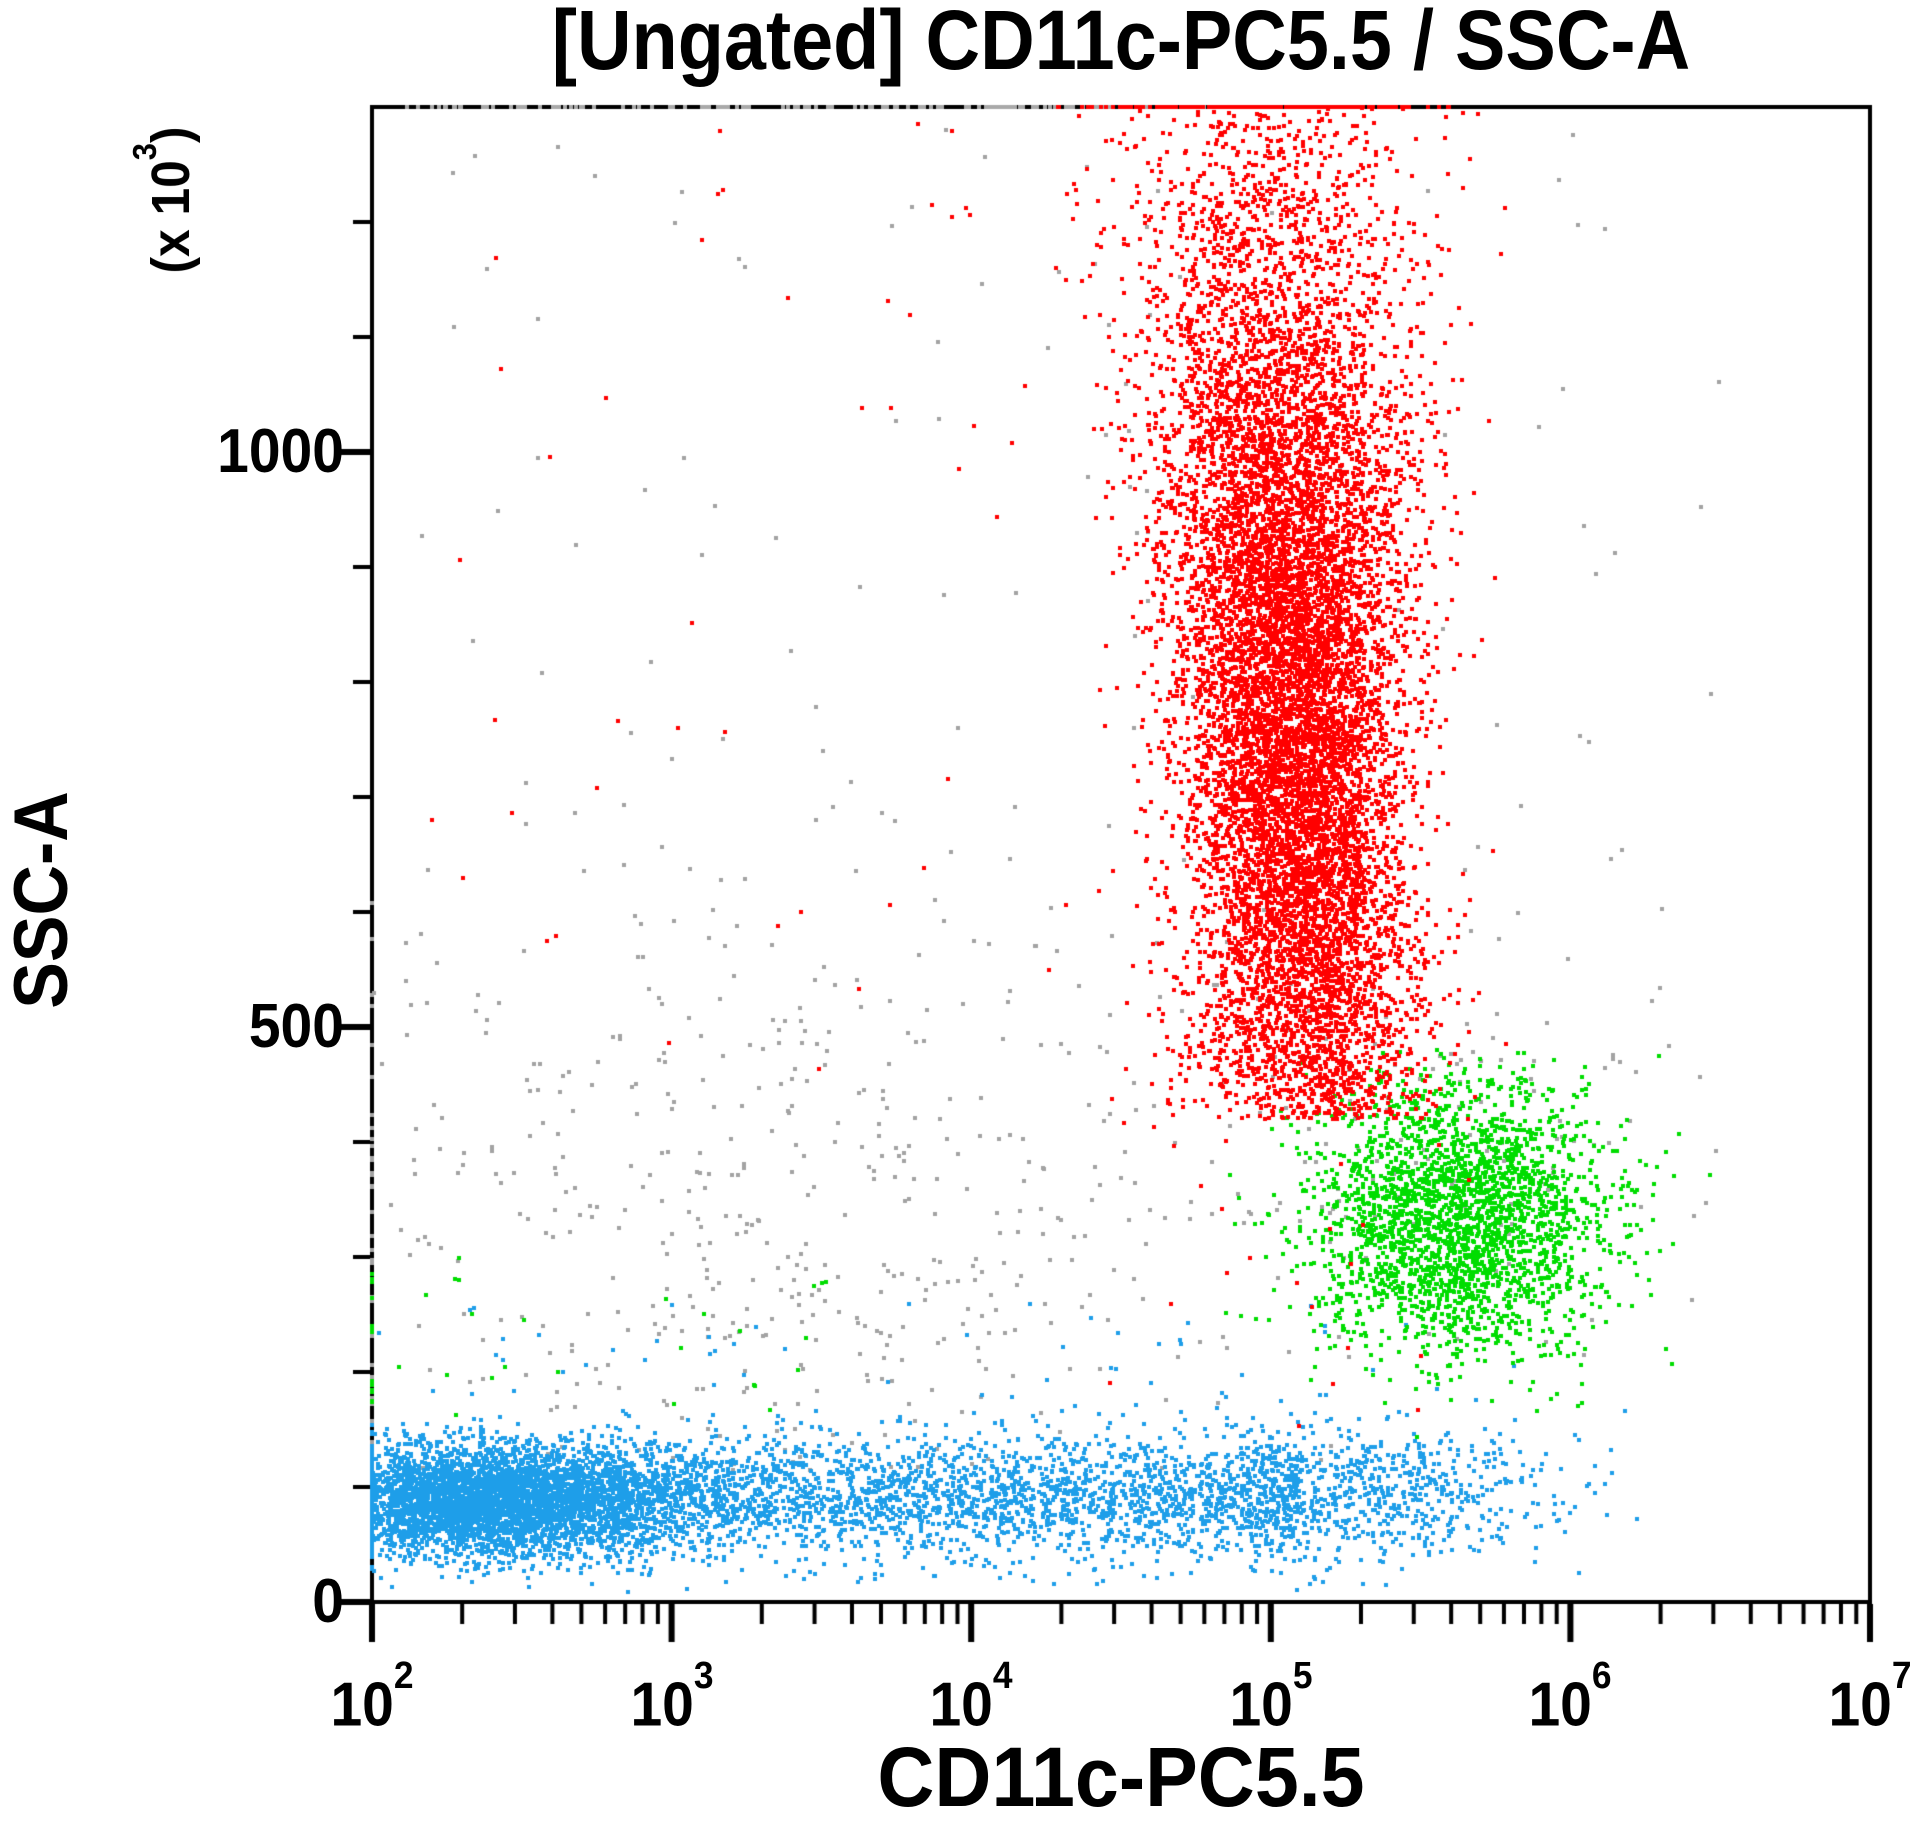 The height and width of the screenshot is (1844, 1925). What do you see at coordinates (1121, 43) in the screenshot?
I see `plot-title: [Ungated] CD11c-PC5.5 / SSC-A` at bounding box center [1121, 43].